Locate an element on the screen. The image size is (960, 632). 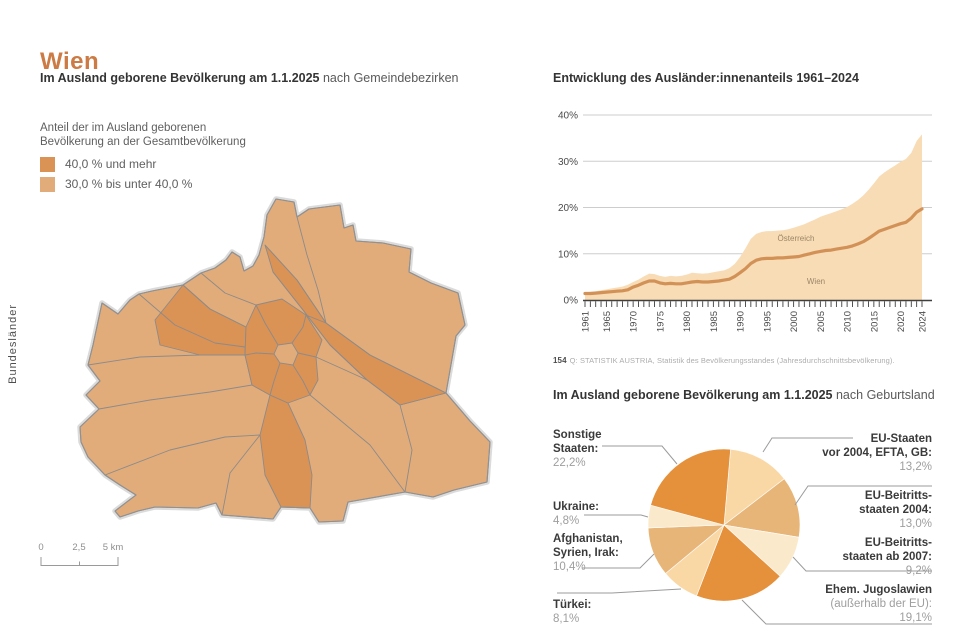
wien-area-series is located at coordinates (753, 217).